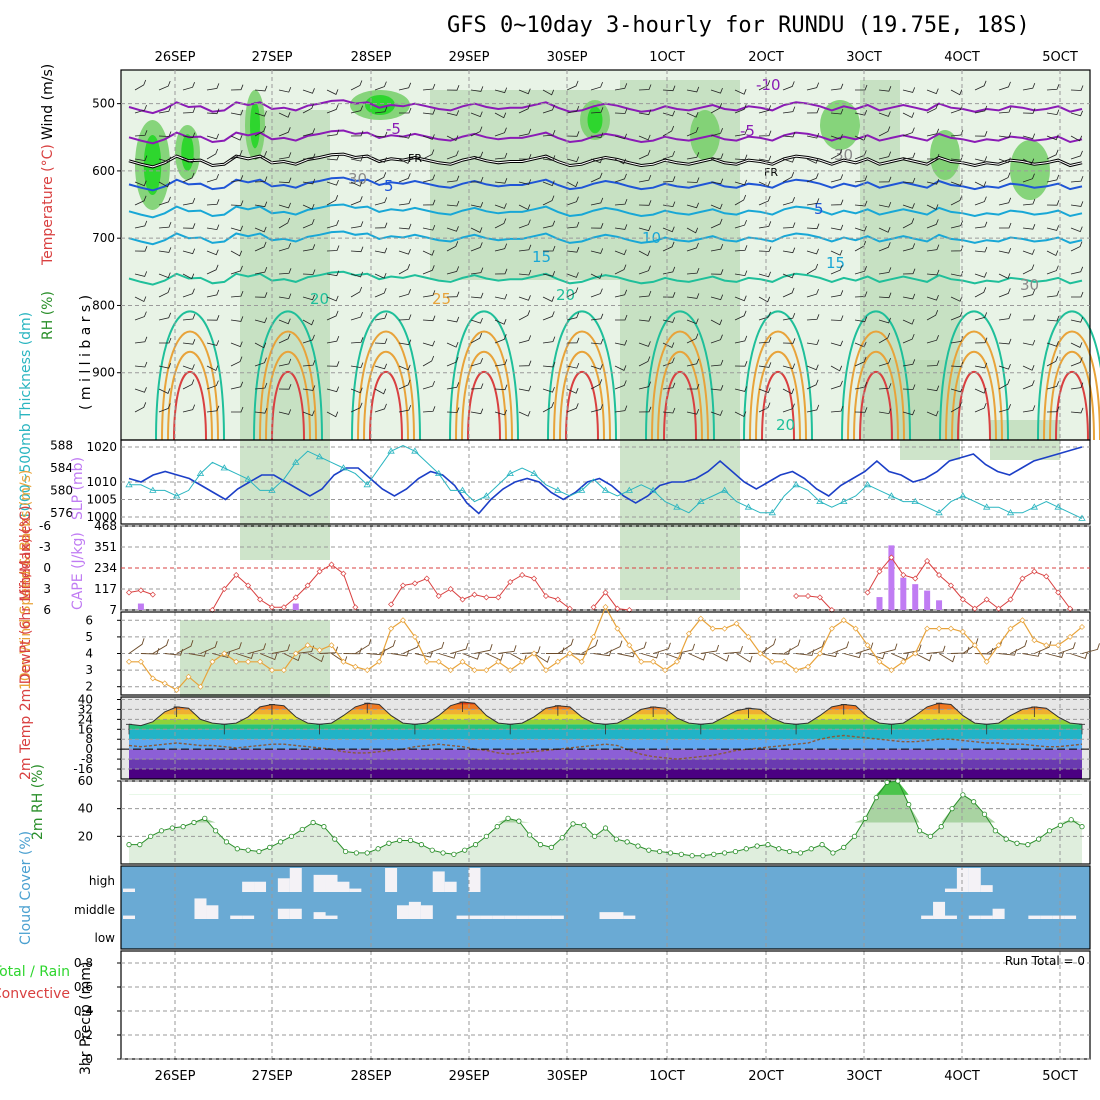  What do you see at coordinates (771, 172) in the screenshot?
I see `contour-label: FR` at bounding box center [771, 172].